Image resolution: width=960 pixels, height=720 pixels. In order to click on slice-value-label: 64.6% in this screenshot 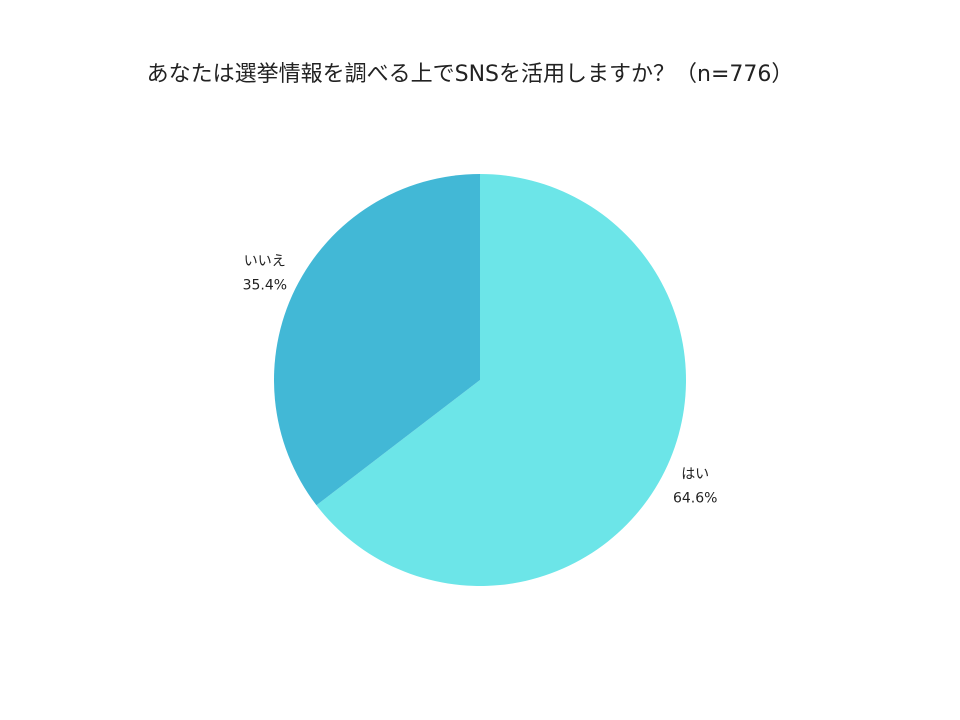, I will do `click(695, 498)`.